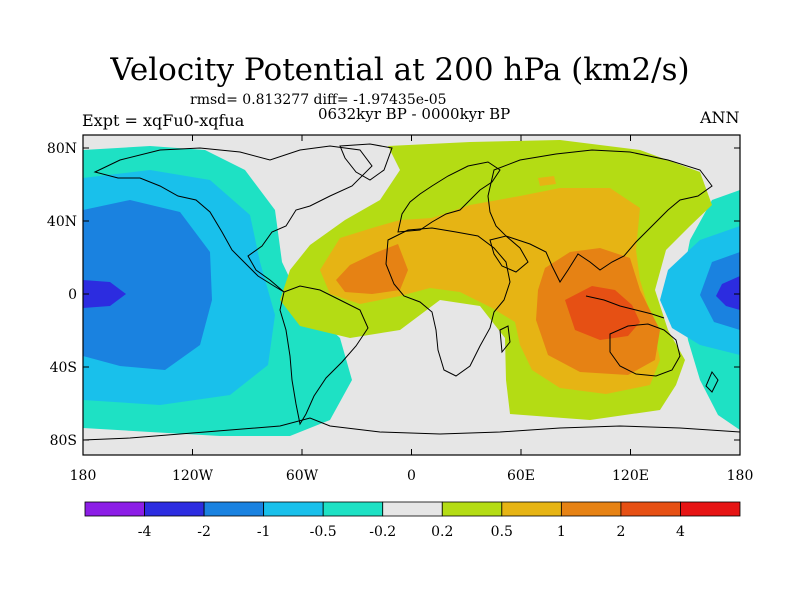 The width and height of the screenshot is (800, 600). I want to click on coast-greenland, so click(366, 162).